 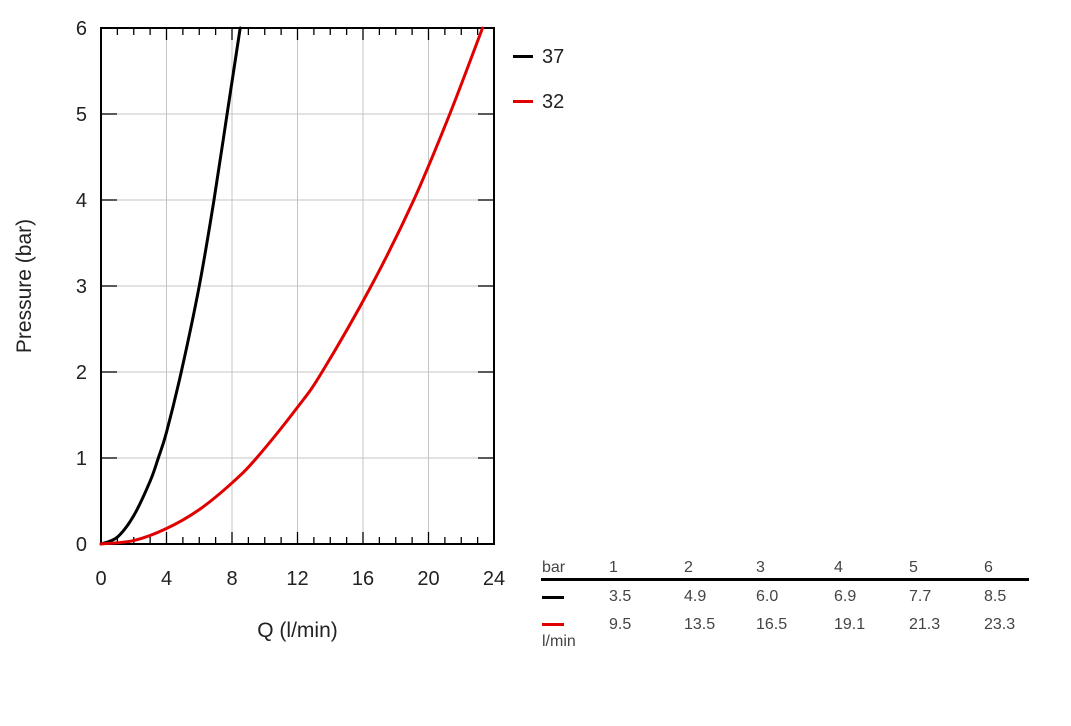 I want to click on table-cell-37-2: 4.9, so click(x=695, y=596).